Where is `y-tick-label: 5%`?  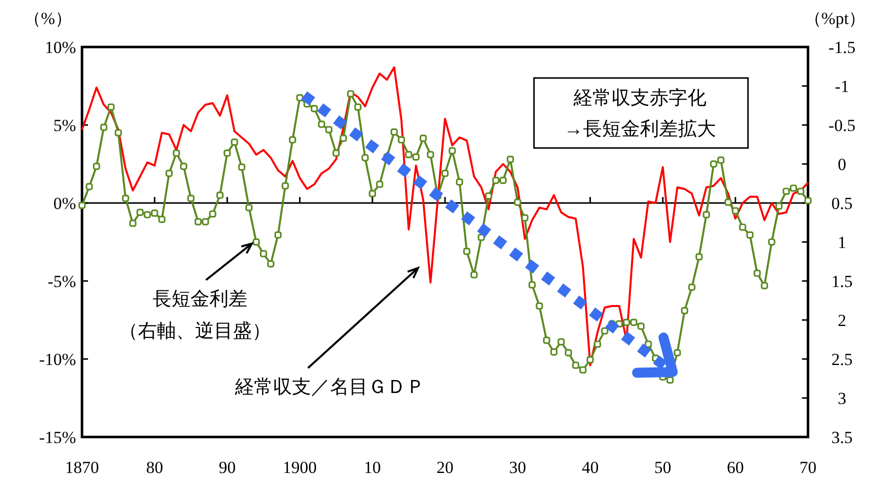
y-tick-label: 5% is located at coordinates (64, 125).